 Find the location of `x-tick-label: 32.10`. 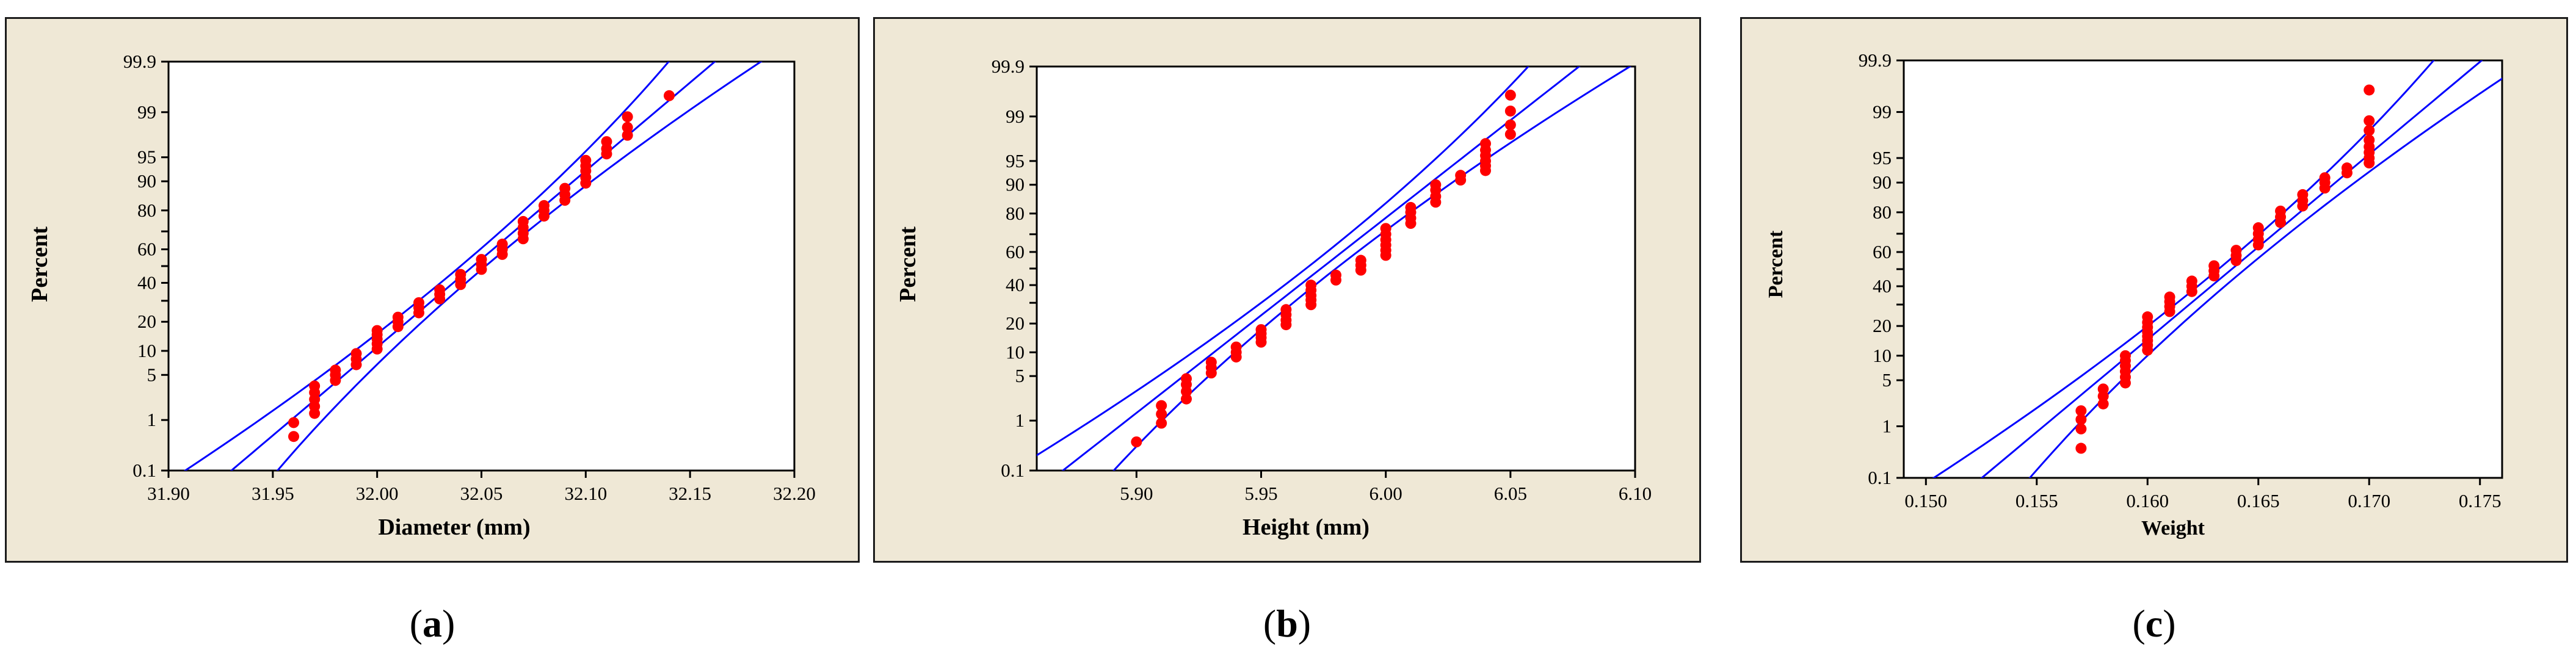

x-tick-label: 32.10 is located at coordinates (585, 493).